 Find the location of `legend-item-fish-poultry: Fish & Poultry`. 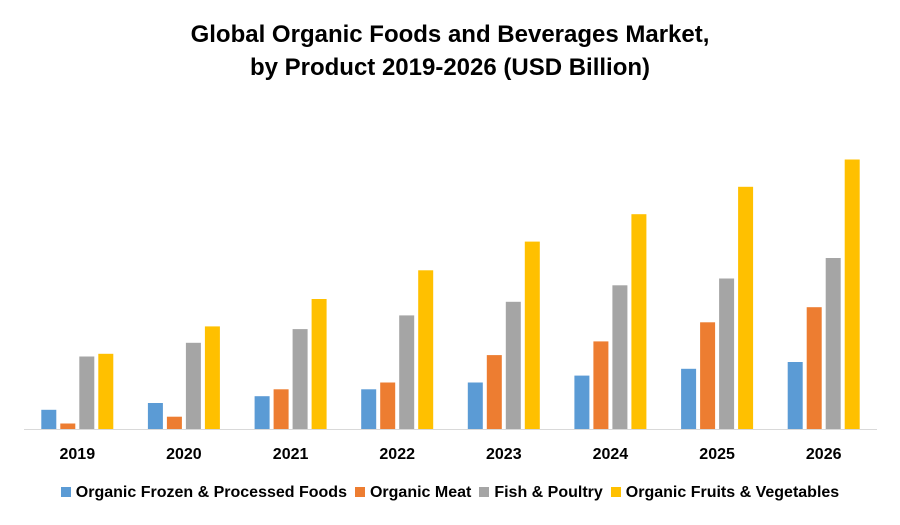

legend-item-fish-poultry: Fish & Poultry is located at coordinates (541, 493).